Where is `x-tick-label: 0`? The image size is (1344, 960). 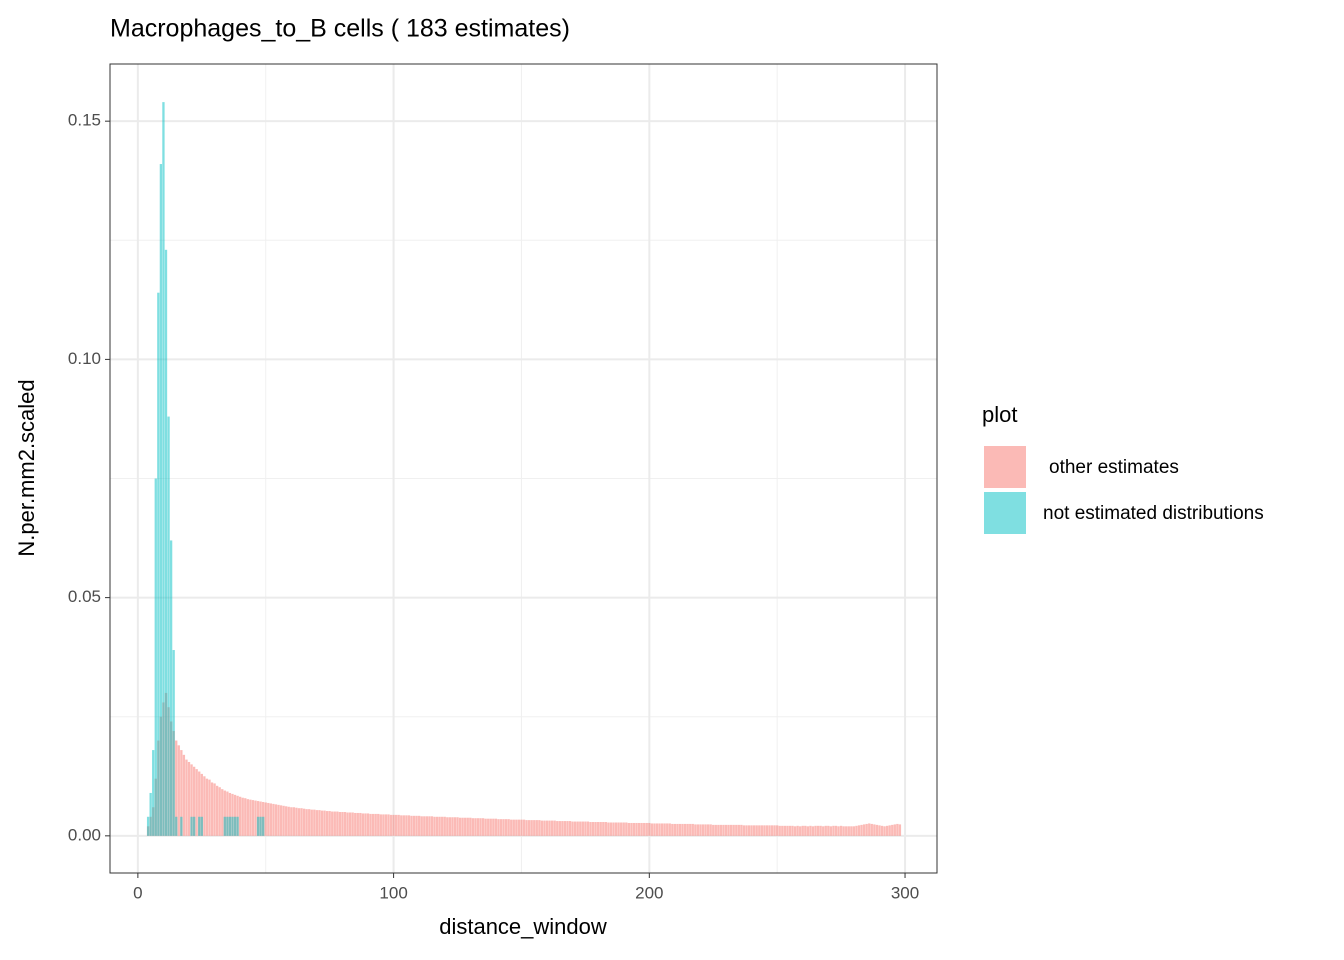 x-tick-label: 0 is located at coordinates (137, 892).